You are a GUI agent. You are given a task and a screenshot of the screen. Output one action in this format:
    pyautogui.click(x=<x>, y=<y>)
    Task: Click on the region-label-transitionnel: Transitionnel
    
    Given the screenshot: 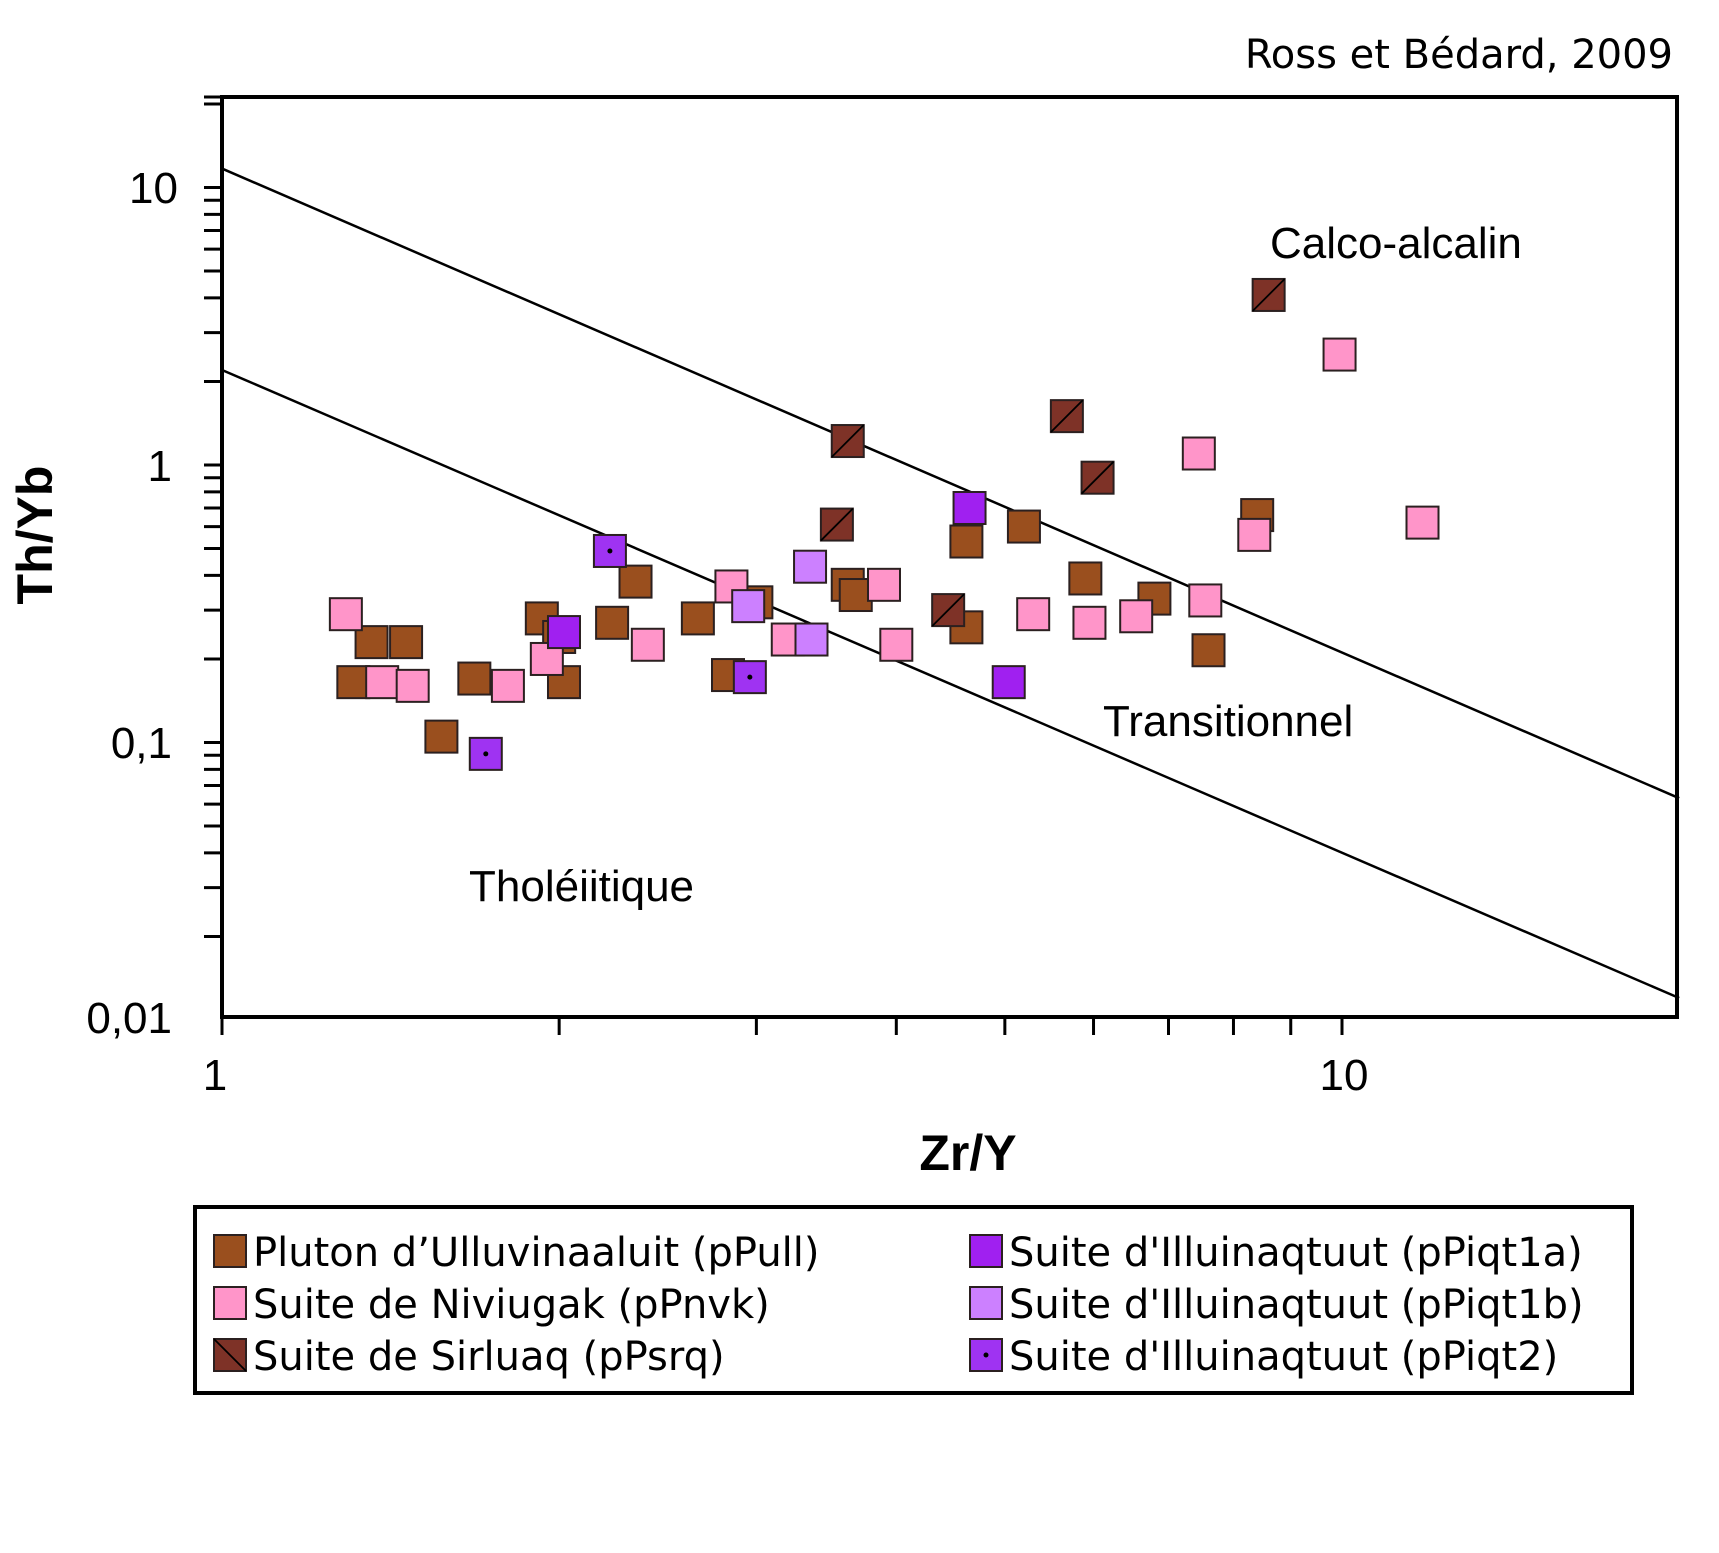 What is the action you would take?
    pyautogui.click(x=1228, y=721)
    